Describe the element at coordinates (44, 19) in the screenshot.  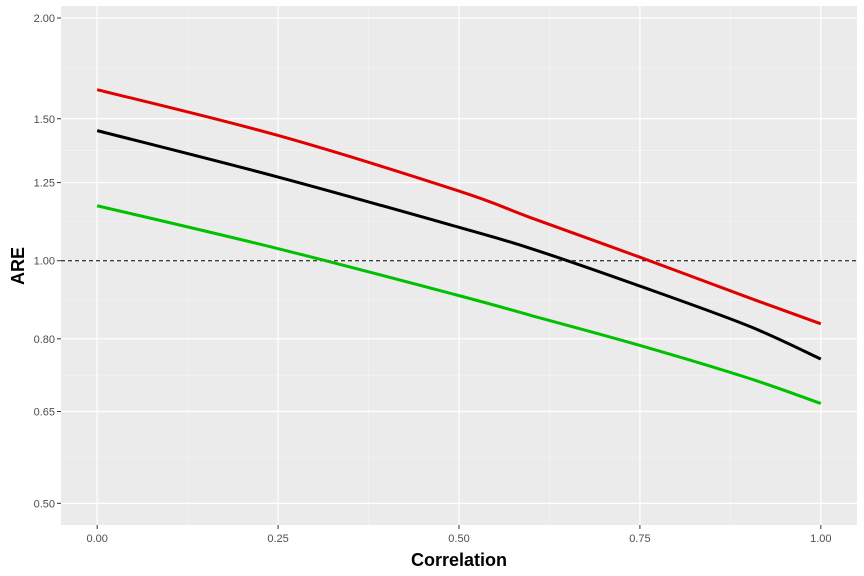
I see `y-tick-label: 2.00` at that location.